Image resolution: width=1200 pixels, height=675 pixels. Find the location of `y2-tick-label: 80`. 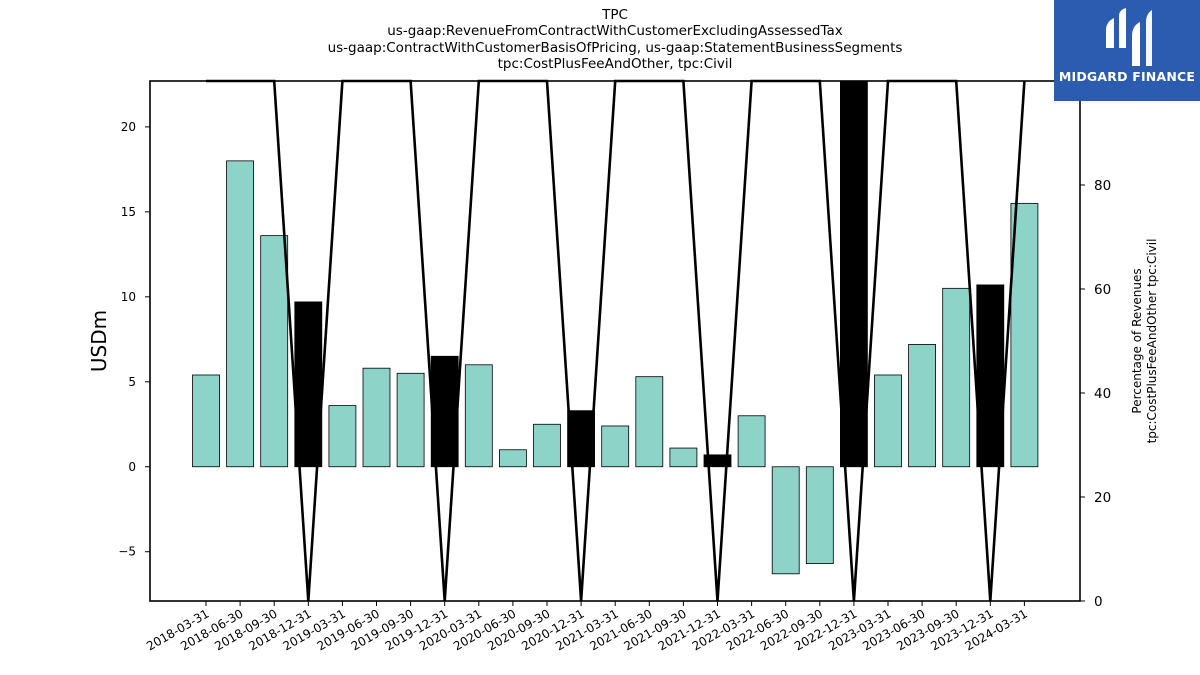

y2-tick-label: 80 is located at coordinates (1102, 186).